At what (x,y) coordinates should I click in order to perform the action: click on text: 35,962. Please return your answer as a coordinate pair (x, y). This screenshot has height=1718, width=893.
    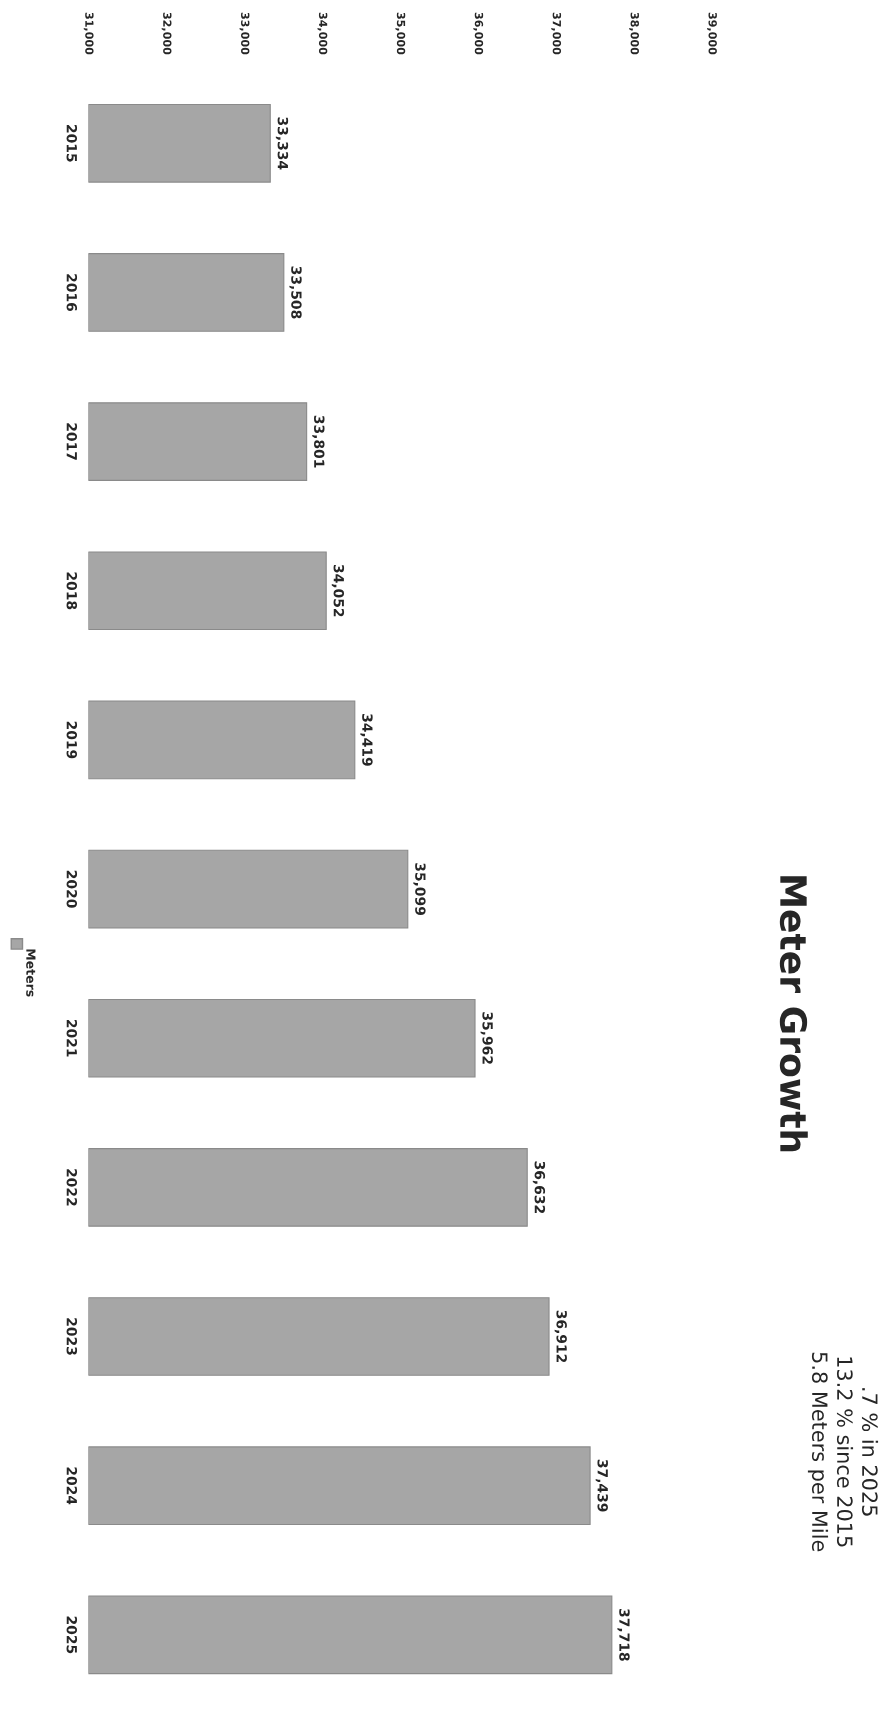
    Looking at the image, I should click on (486, 1038).